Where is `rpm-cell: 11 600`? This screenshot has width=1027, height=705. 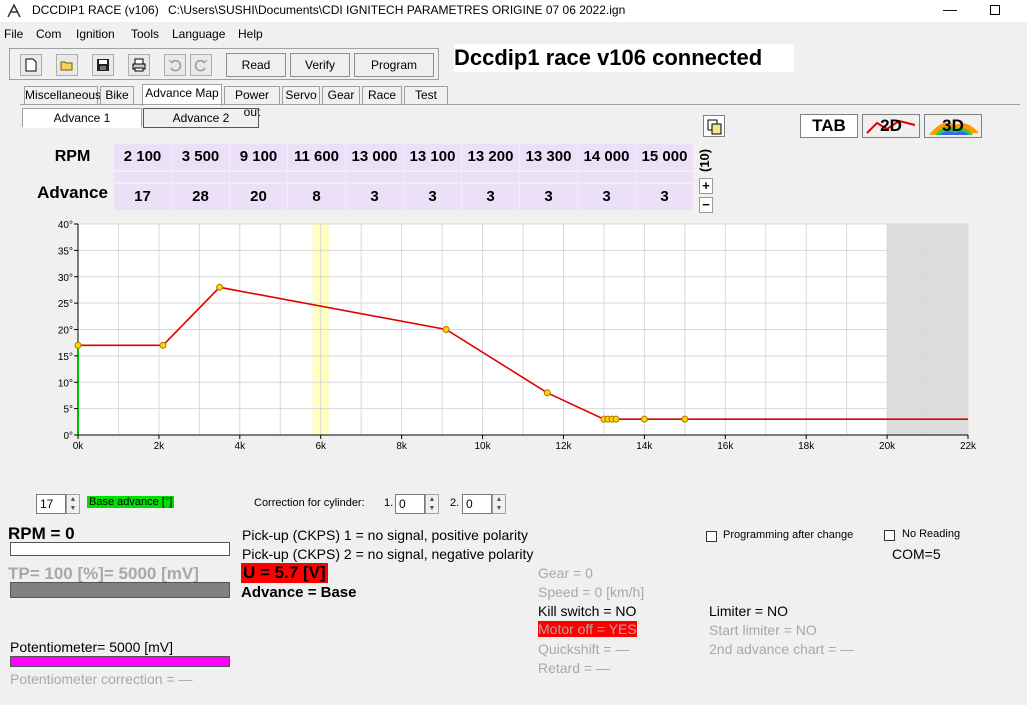 rpm-cell: 11 600 is located at coordinates (316, 157).